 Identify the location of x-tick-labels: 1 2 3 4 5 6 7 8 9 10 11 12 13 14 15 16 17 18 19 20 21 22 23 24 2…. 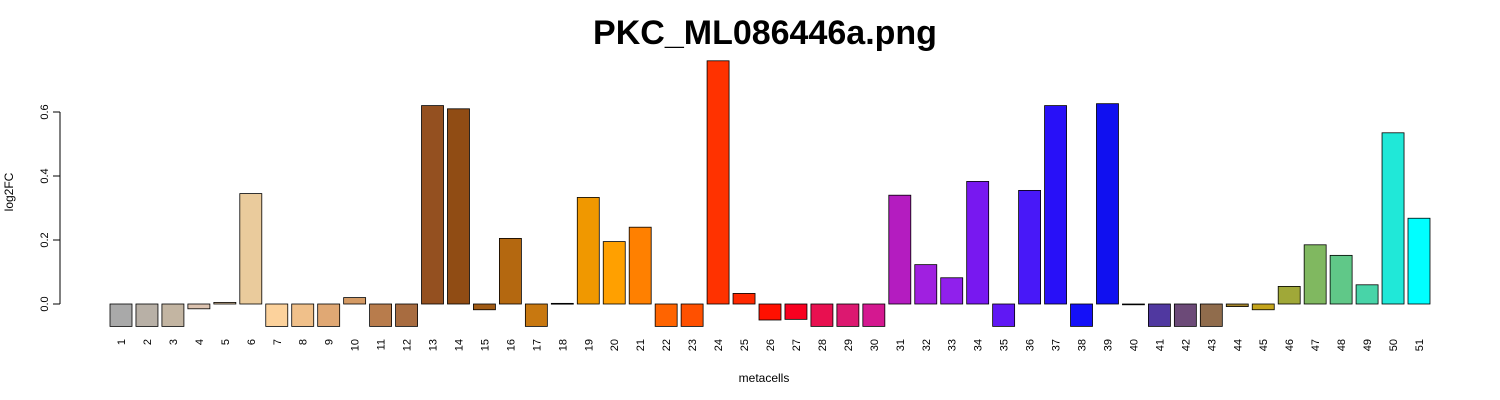
(771, 345).